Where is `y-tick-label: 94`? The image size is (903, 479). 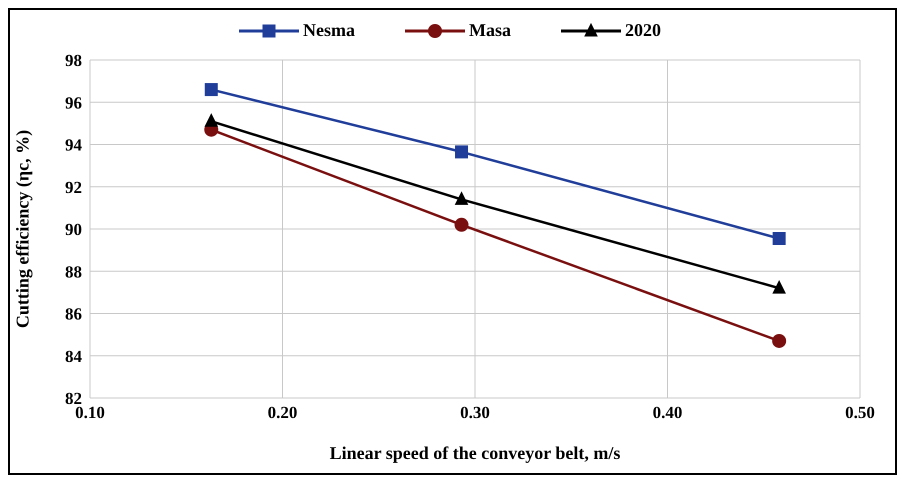 y-tick-label: 94 is located at coordinates (73, 145).